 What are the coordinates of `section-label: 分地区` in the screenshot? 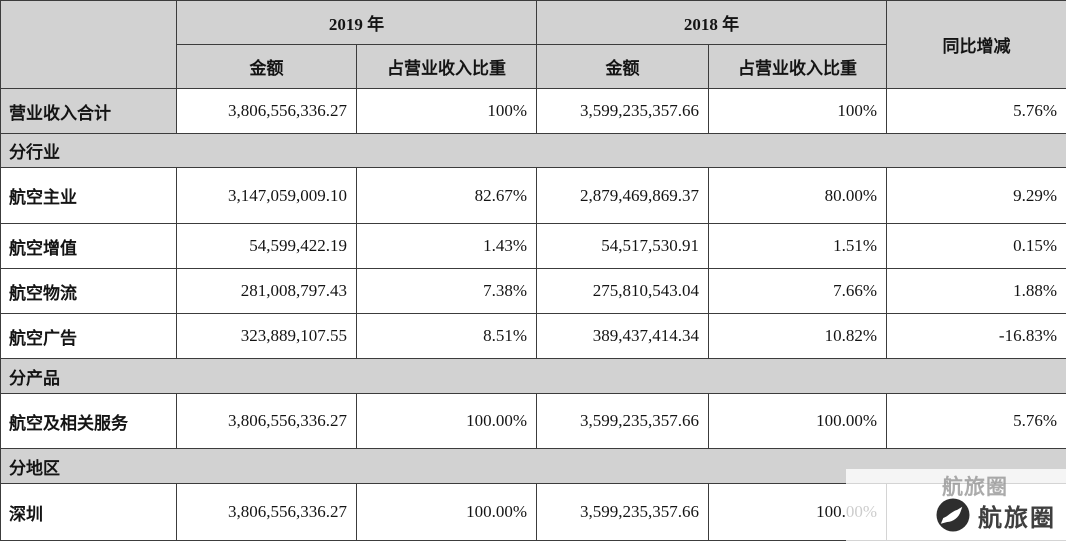 It's located at (533, 466).